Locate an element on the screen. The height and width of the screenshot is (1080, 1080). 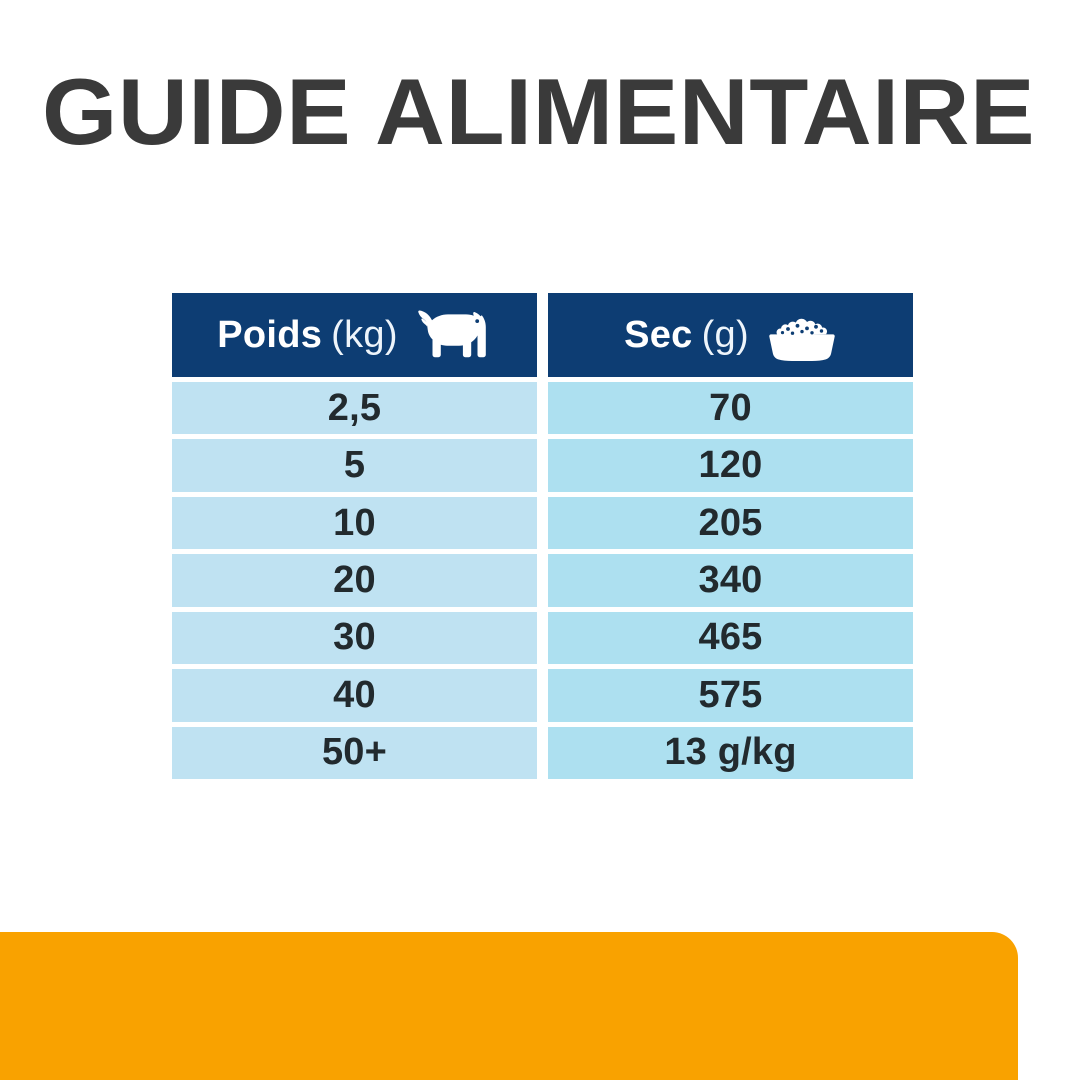
table-row: 50+ 13 g/kg is located at coordinates (542, 753).